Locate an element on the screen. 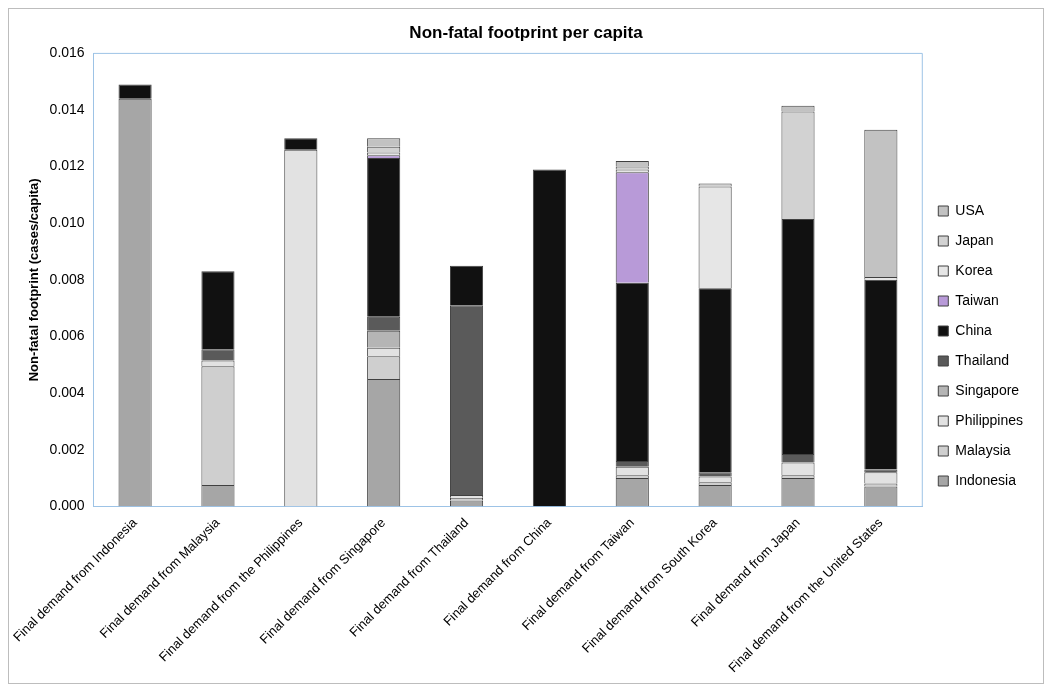 This screenshot has width=1051, height=691. legend-label: Indonesia is located at coordinates (986, 479).